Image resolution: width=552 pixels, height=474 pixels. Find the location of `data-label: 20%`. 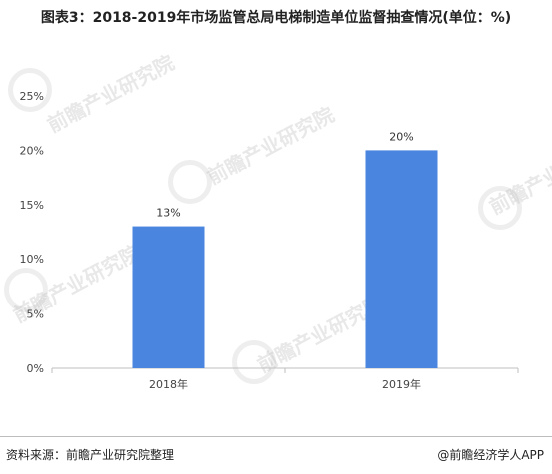

data-label: 20% is located at coordinates (401, 136).